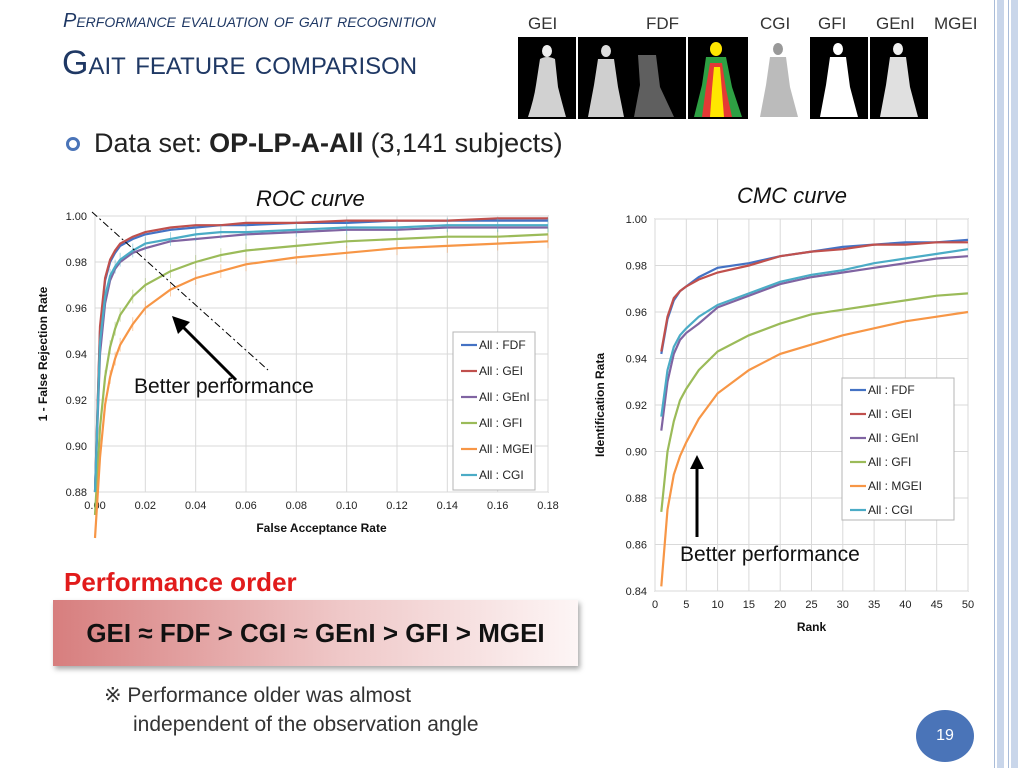  I want to click on x-tick-label: 20, so click(780, 605).